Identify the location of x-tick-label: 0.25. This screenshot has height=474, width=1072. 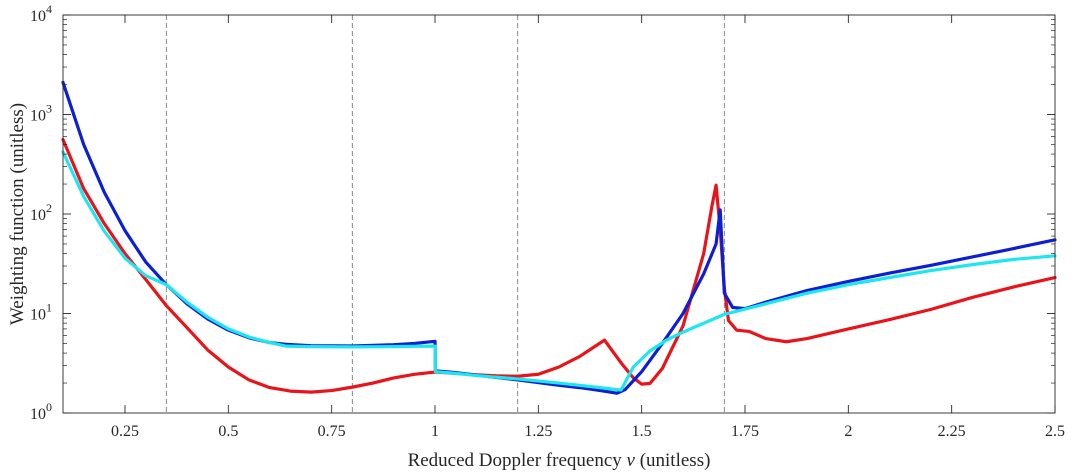
(125, 431).